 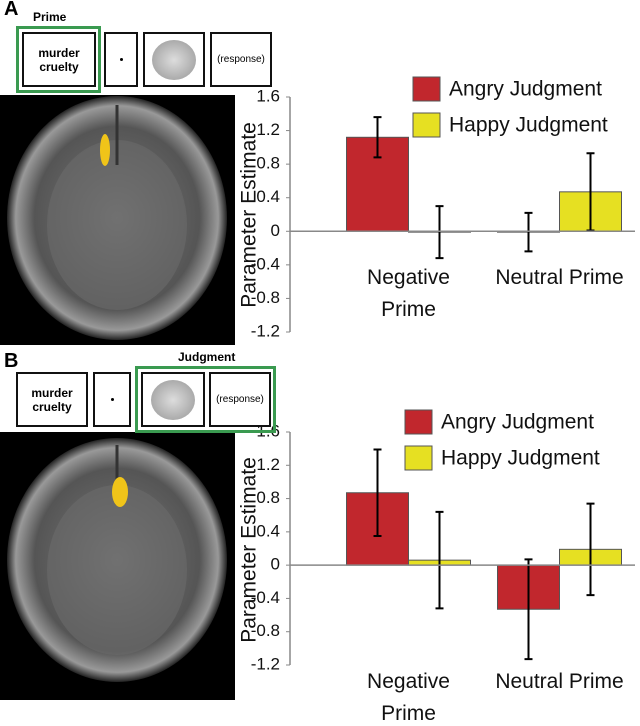 What do you see at coordinates (50, 17) in the screenshot?
I see `stage-label: Prime` at bounding box center [50, 17].